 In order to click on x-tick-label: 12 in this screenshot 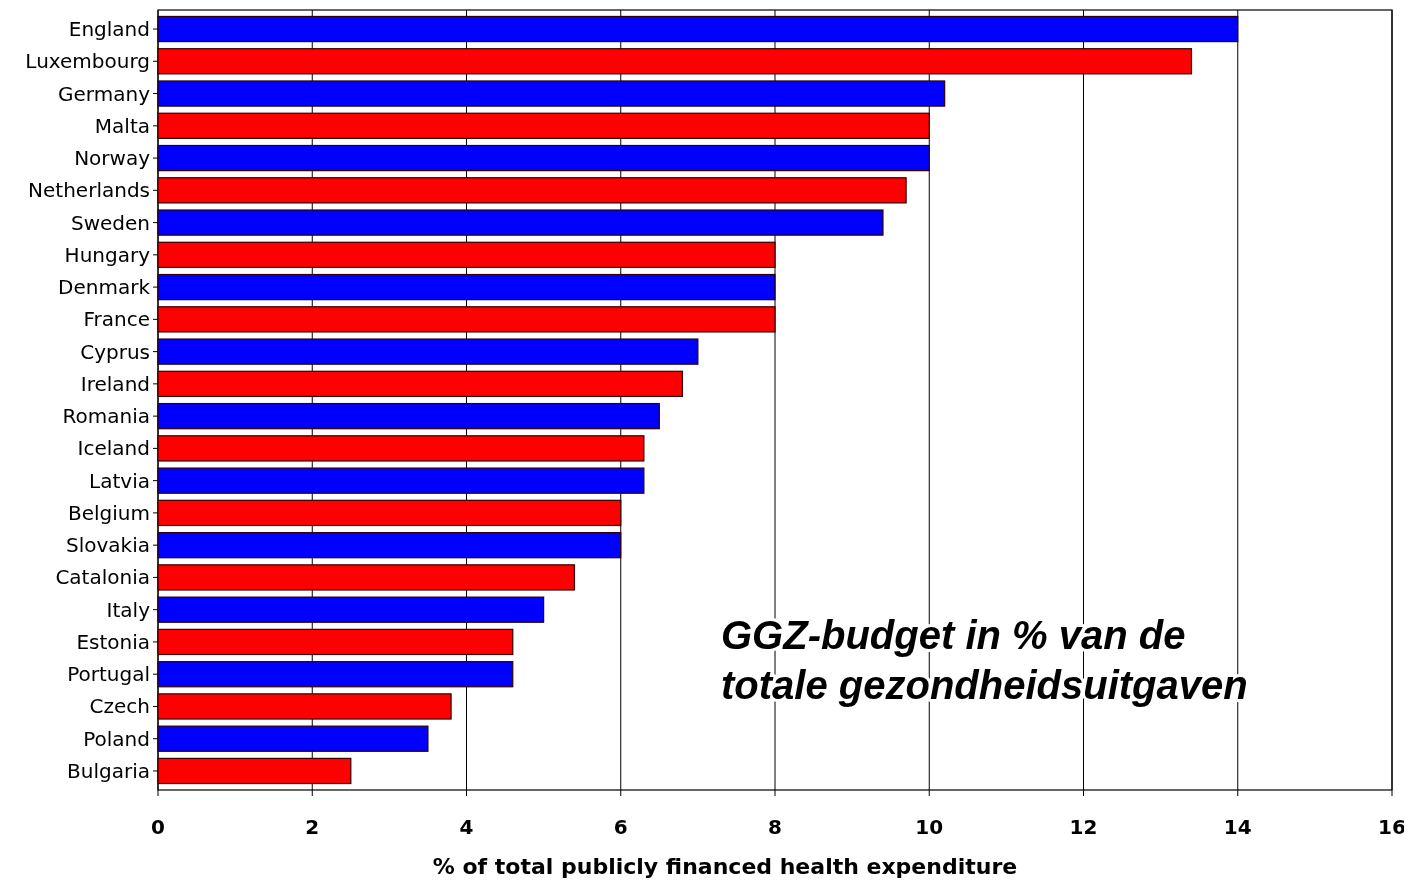, I will do `click(1083, 827)`.